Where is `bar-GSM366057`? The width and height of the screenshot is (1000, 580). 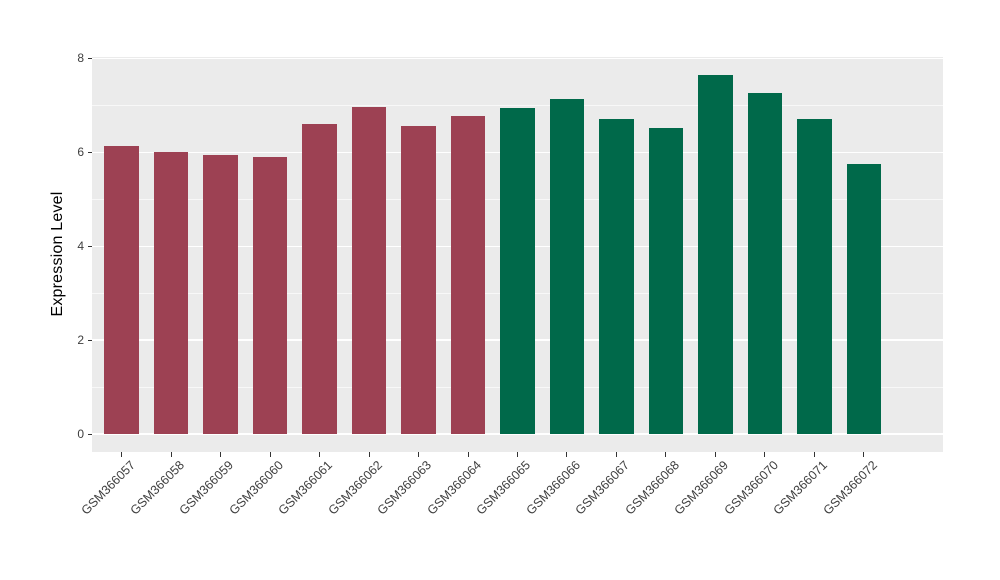
bar-GSM366057 is located at coordinates (121, 290).